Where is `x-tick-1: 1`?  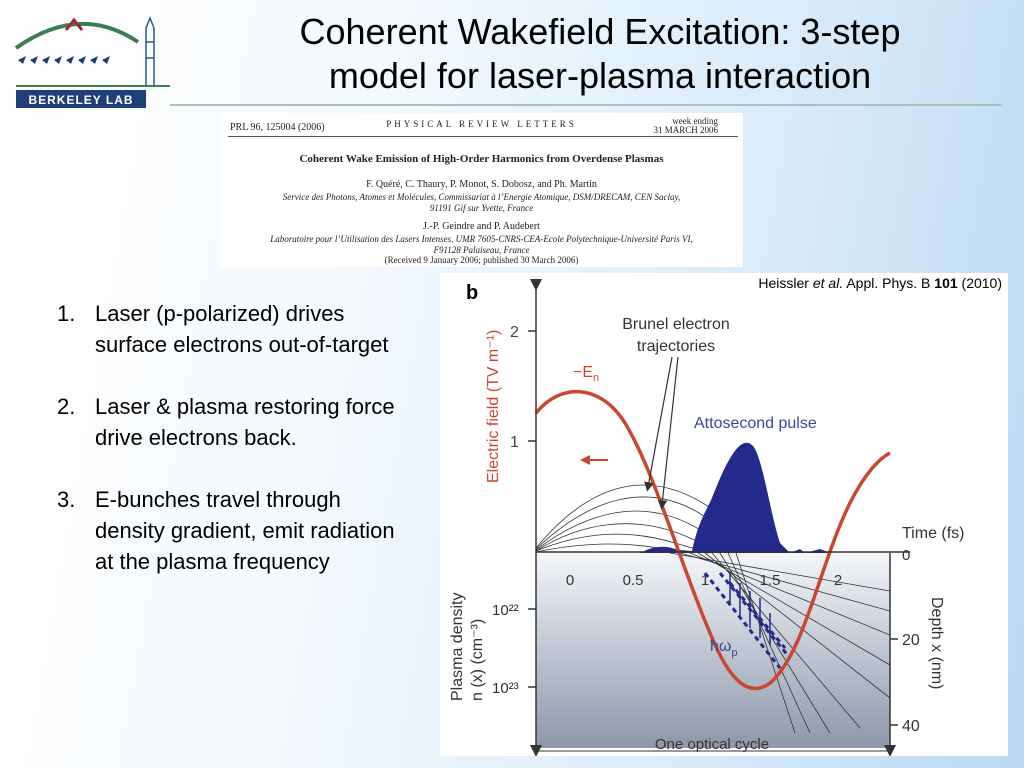 x-tick-1: 1 is located at coordinates (705, 580).